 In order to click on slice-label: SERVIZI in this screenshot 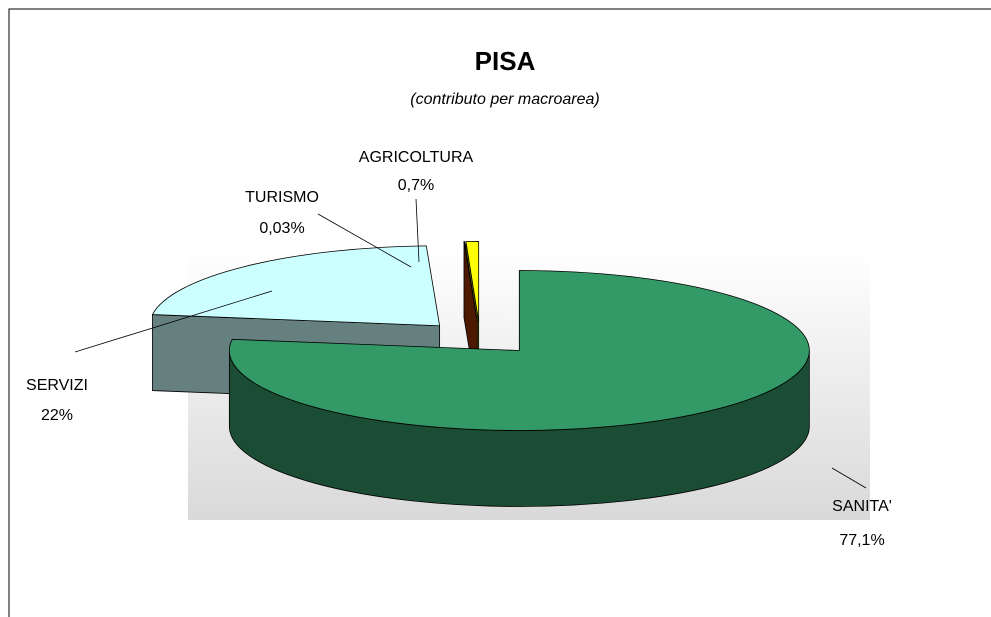, I will do `click(57, 385)`.